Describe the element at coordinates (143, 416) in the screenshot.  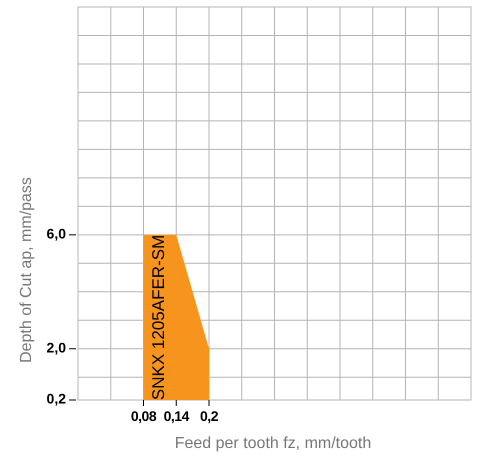
I see `x-tick-label: 0,08` at that location.